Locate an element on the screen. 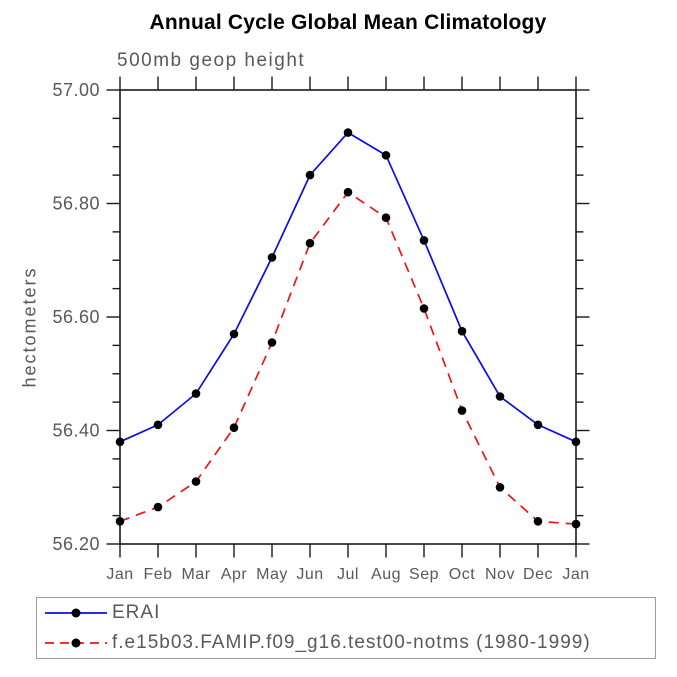 The width and height of the screenshot is (677, 677). x-tick-label: Apr is located at coordinates (234, 574).